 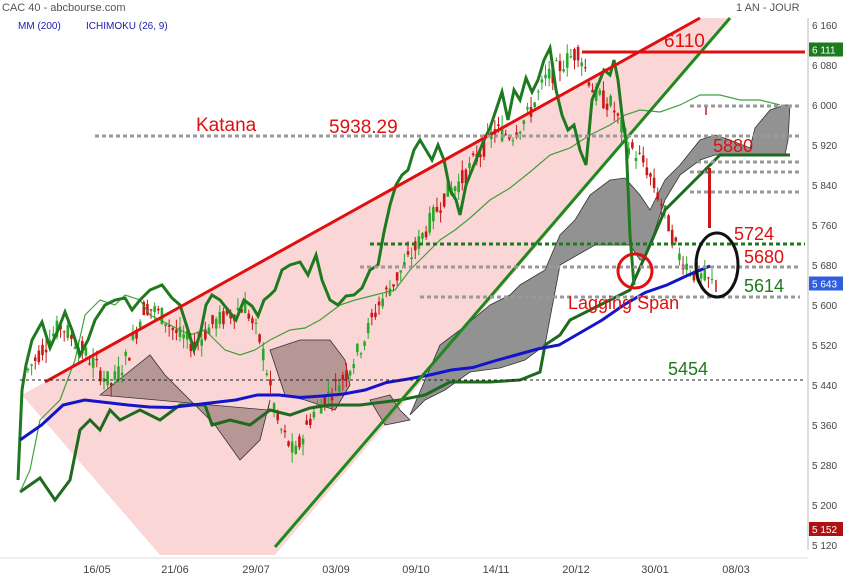 I want to click on y-tick-label: 5 760, so click(x=824, y=226).